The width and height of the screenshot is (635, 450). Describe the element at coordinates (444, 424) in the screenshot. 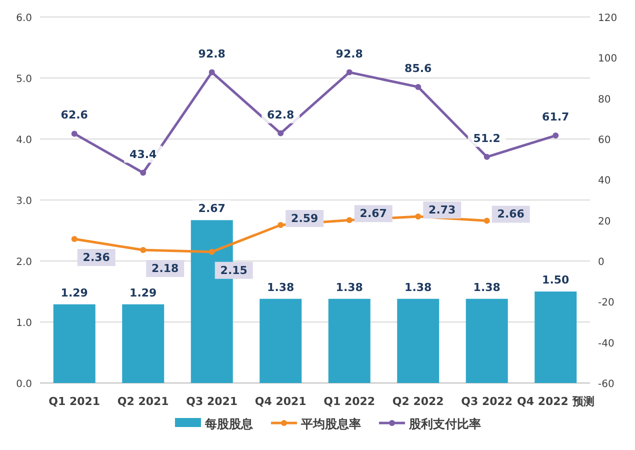

I see `legend-label: 股利支付比率` at that location.